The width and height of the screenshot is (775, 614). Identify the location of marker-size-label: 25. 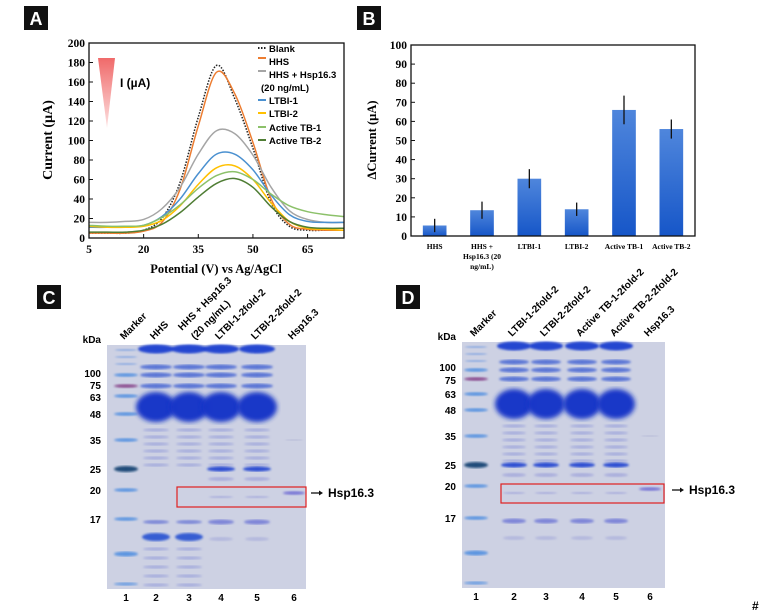
(451, 466).